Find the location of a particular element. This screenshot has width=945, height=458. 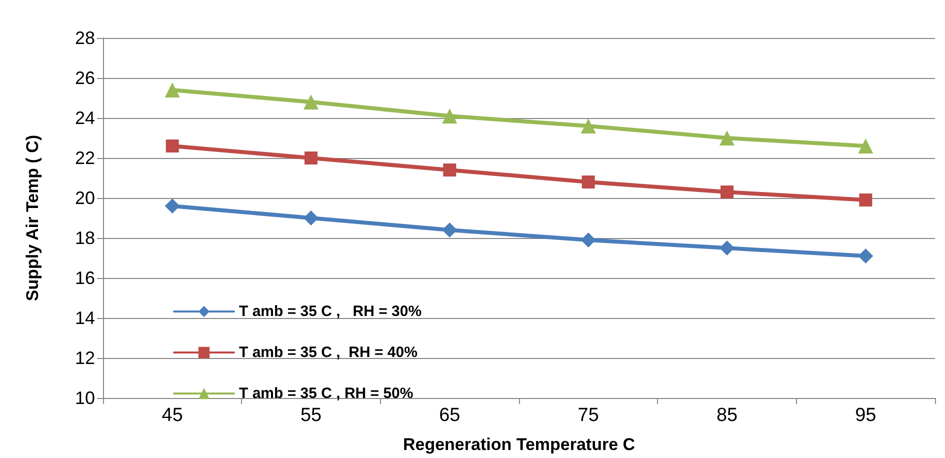

y-tick-label: 12 is located at coordinates (84, 358).